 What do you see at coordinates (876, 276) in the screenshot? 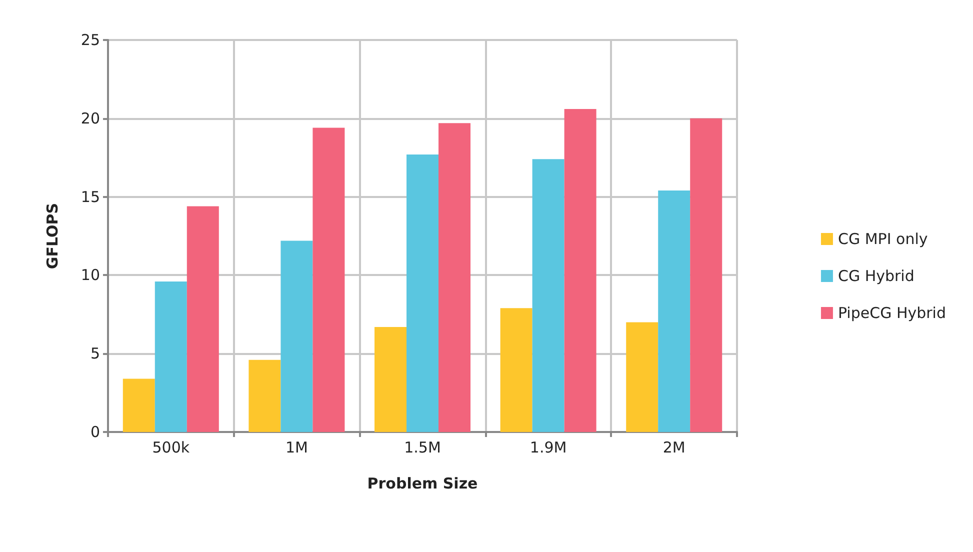
I see `legend-label: CG Hybrid` at bounding box center [876, 276].